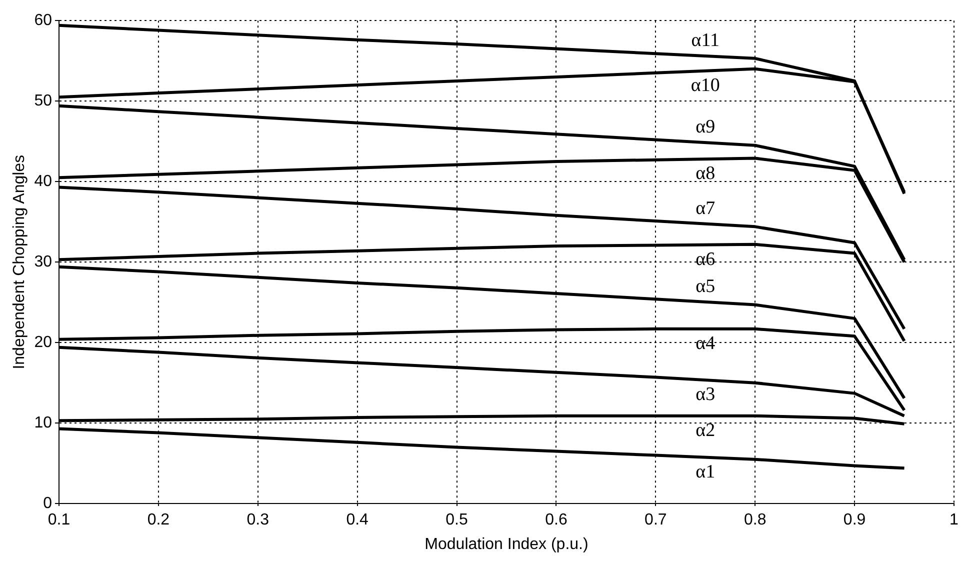 This screenshot has width=970, height=564. What do you see at coordinates (954, 520) in the screenshot?
I see `x-tick-label: 1` at bounding box center [954, 520].